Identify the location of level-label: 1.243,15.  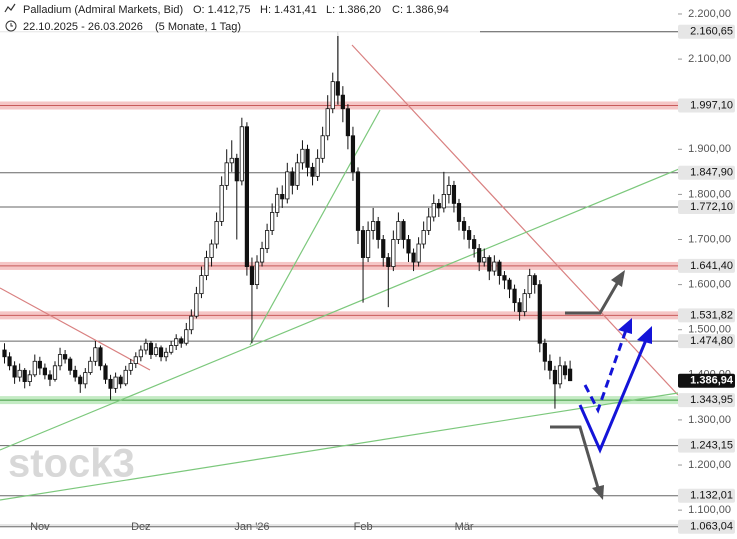
(711, 445).